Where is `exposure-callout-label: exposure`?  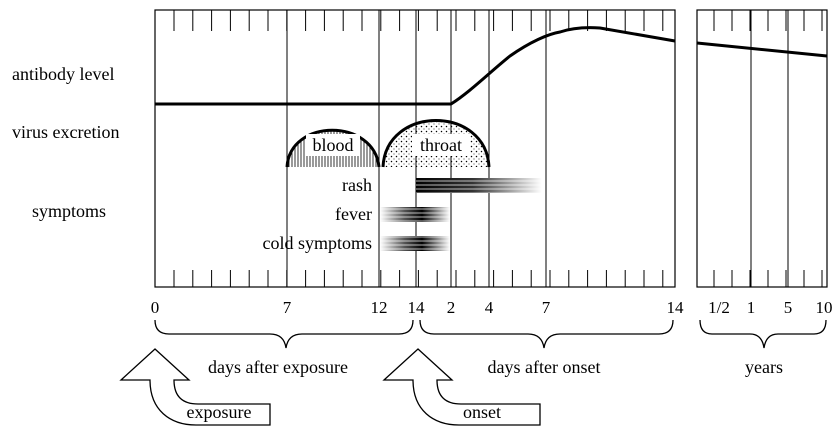
exposure-callout-label: exposure is located at coordinates (219, 412).